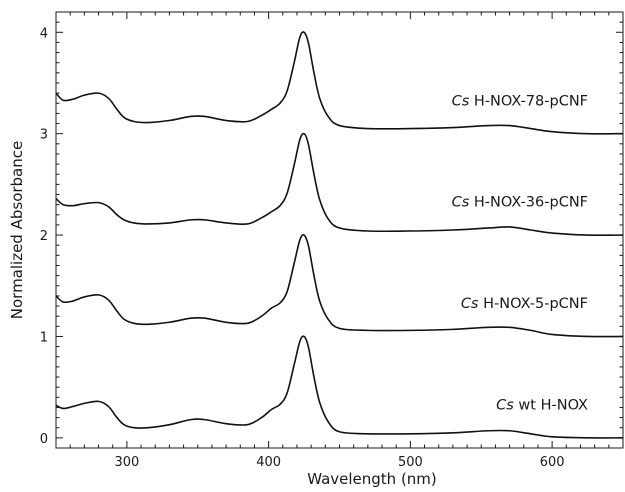 The width and height of the screenshot is (625, 492). I want to click on y-tick-label: 4, so click(44, 33).